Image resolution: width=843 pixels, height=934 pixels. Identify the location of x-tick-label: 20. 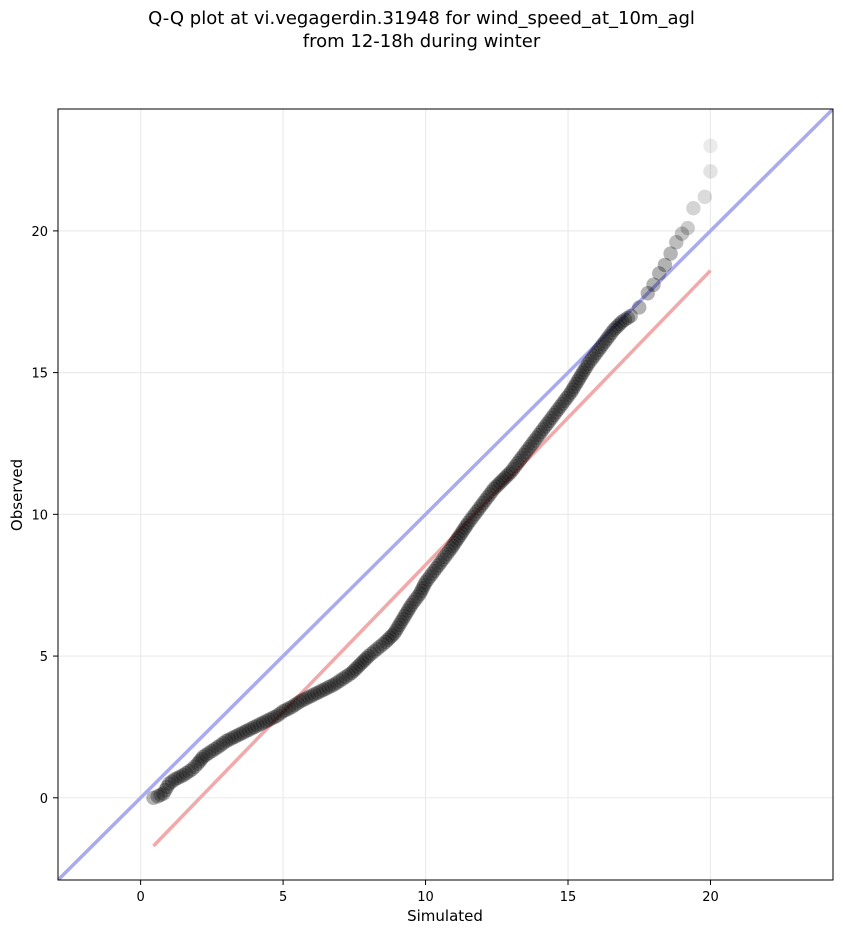
(710, 897).